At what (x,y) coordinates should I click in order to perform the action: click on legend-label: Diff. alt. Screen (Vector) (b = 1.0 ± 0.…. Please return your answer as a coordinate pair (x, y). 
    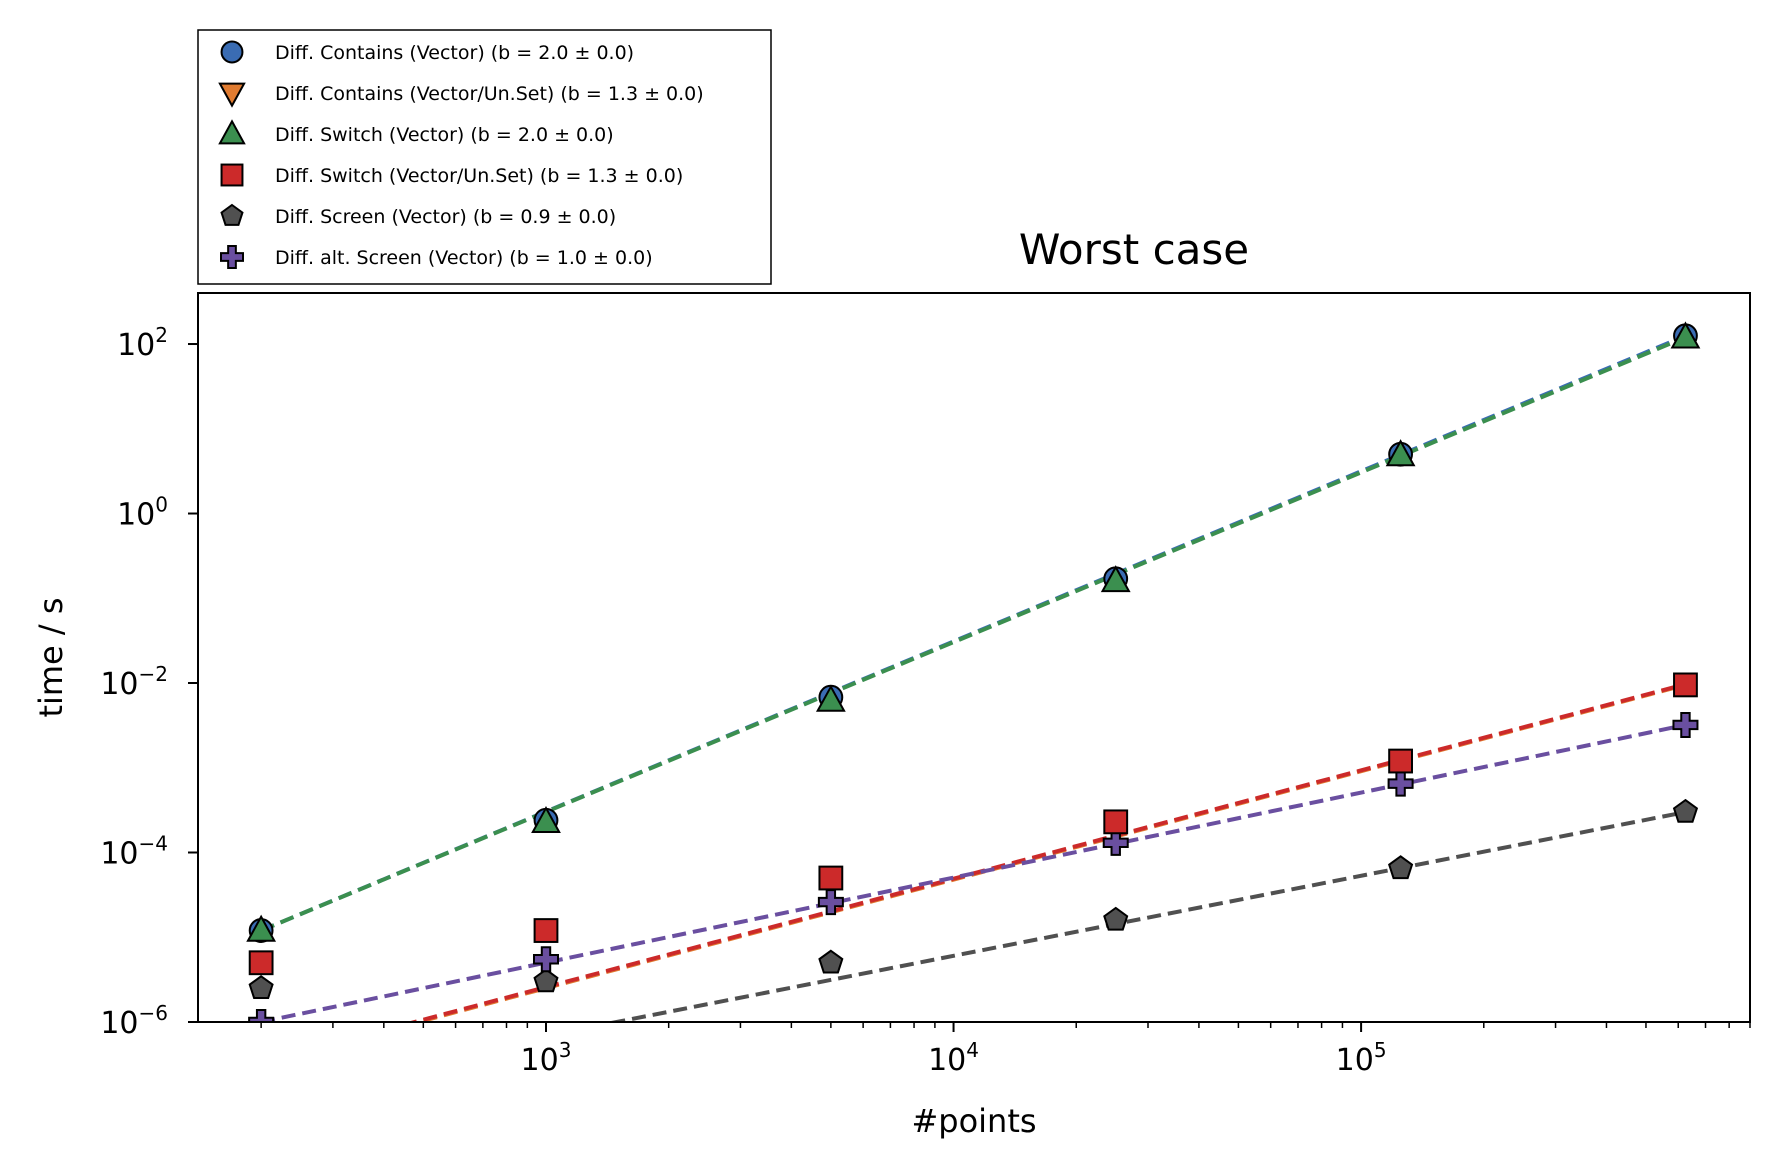
    Looking at the image, I should click on (464, 258).